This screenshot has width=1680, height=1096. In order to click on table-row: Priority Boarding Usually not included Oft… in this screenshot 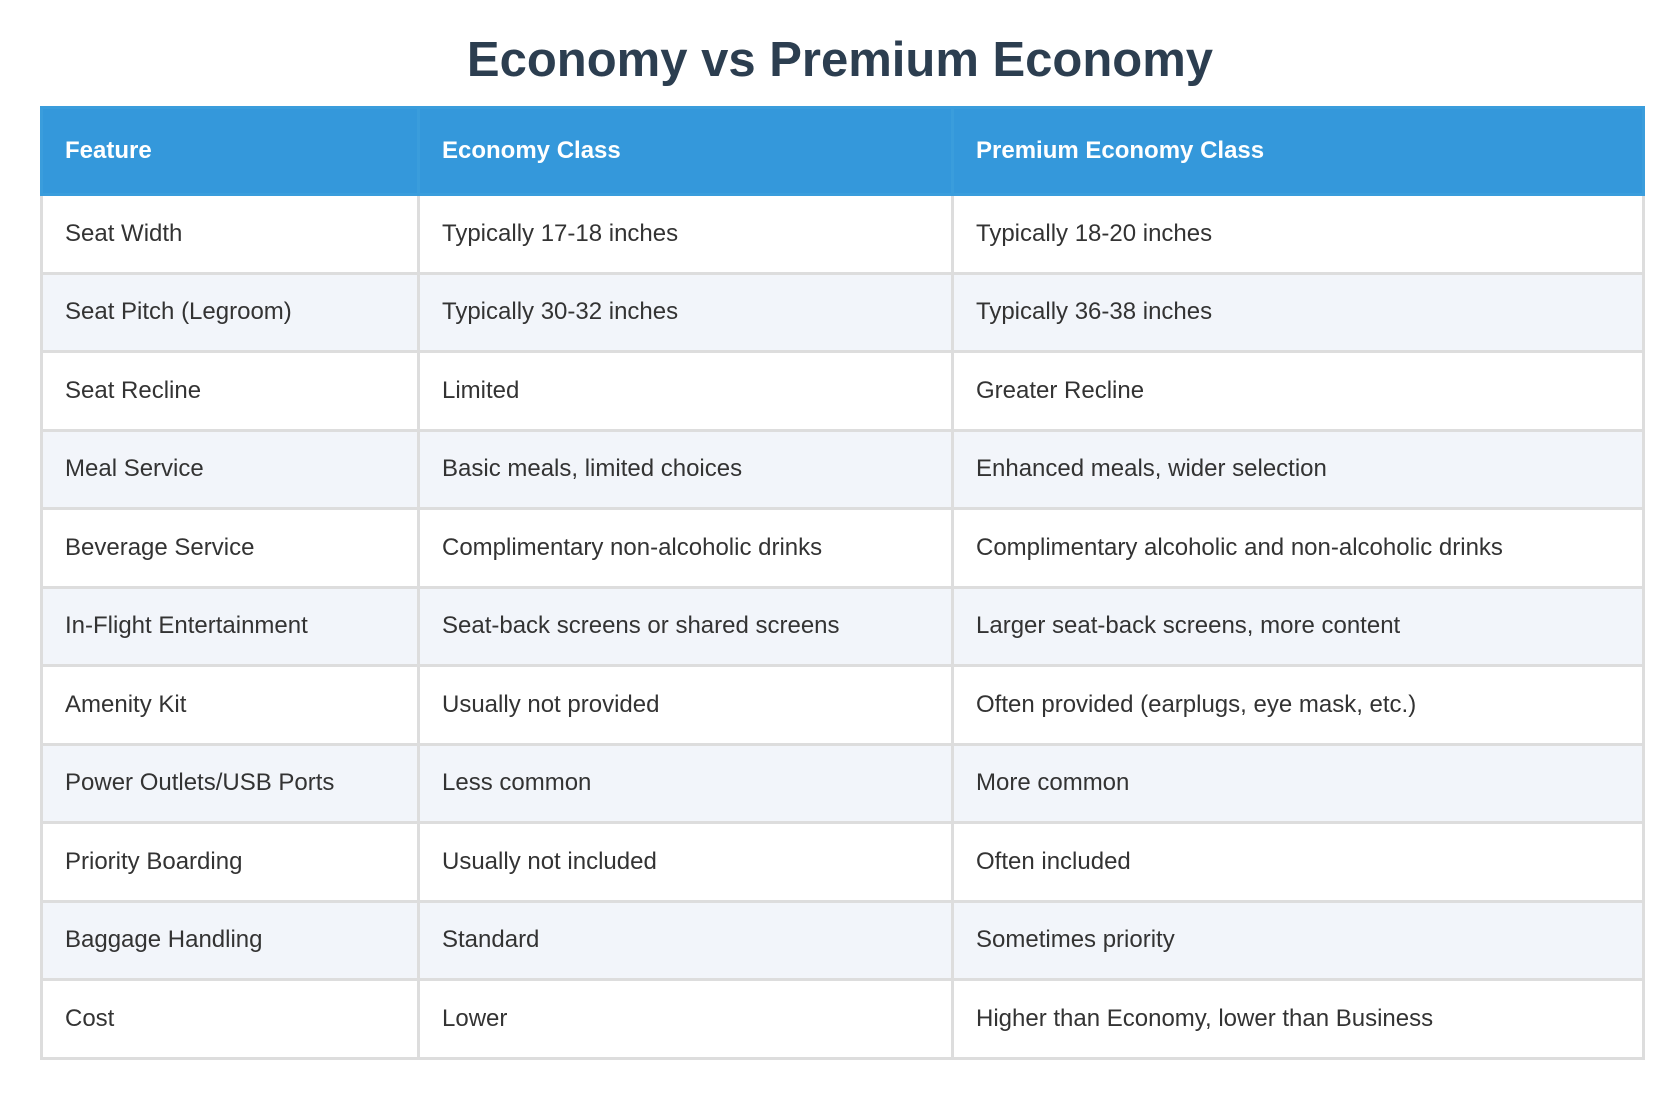, I will do `click(842, 862)`.